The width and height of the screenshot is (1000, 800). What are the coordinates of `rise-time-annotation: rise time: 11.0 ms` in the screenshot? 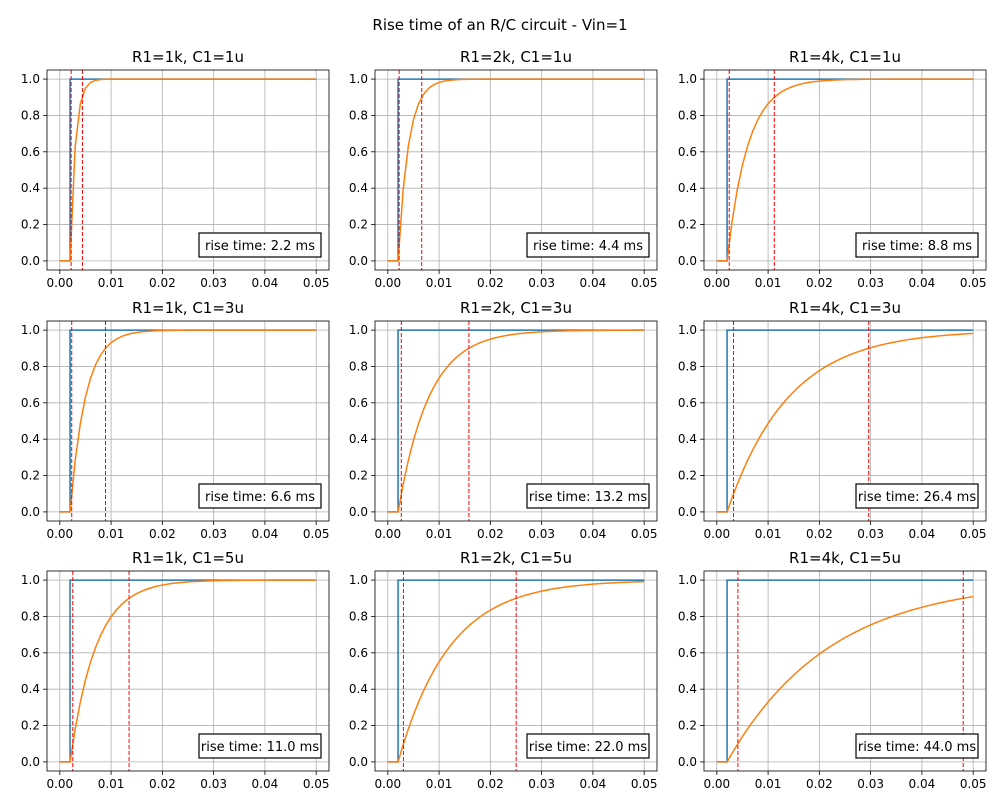 It's located at (260, 747).